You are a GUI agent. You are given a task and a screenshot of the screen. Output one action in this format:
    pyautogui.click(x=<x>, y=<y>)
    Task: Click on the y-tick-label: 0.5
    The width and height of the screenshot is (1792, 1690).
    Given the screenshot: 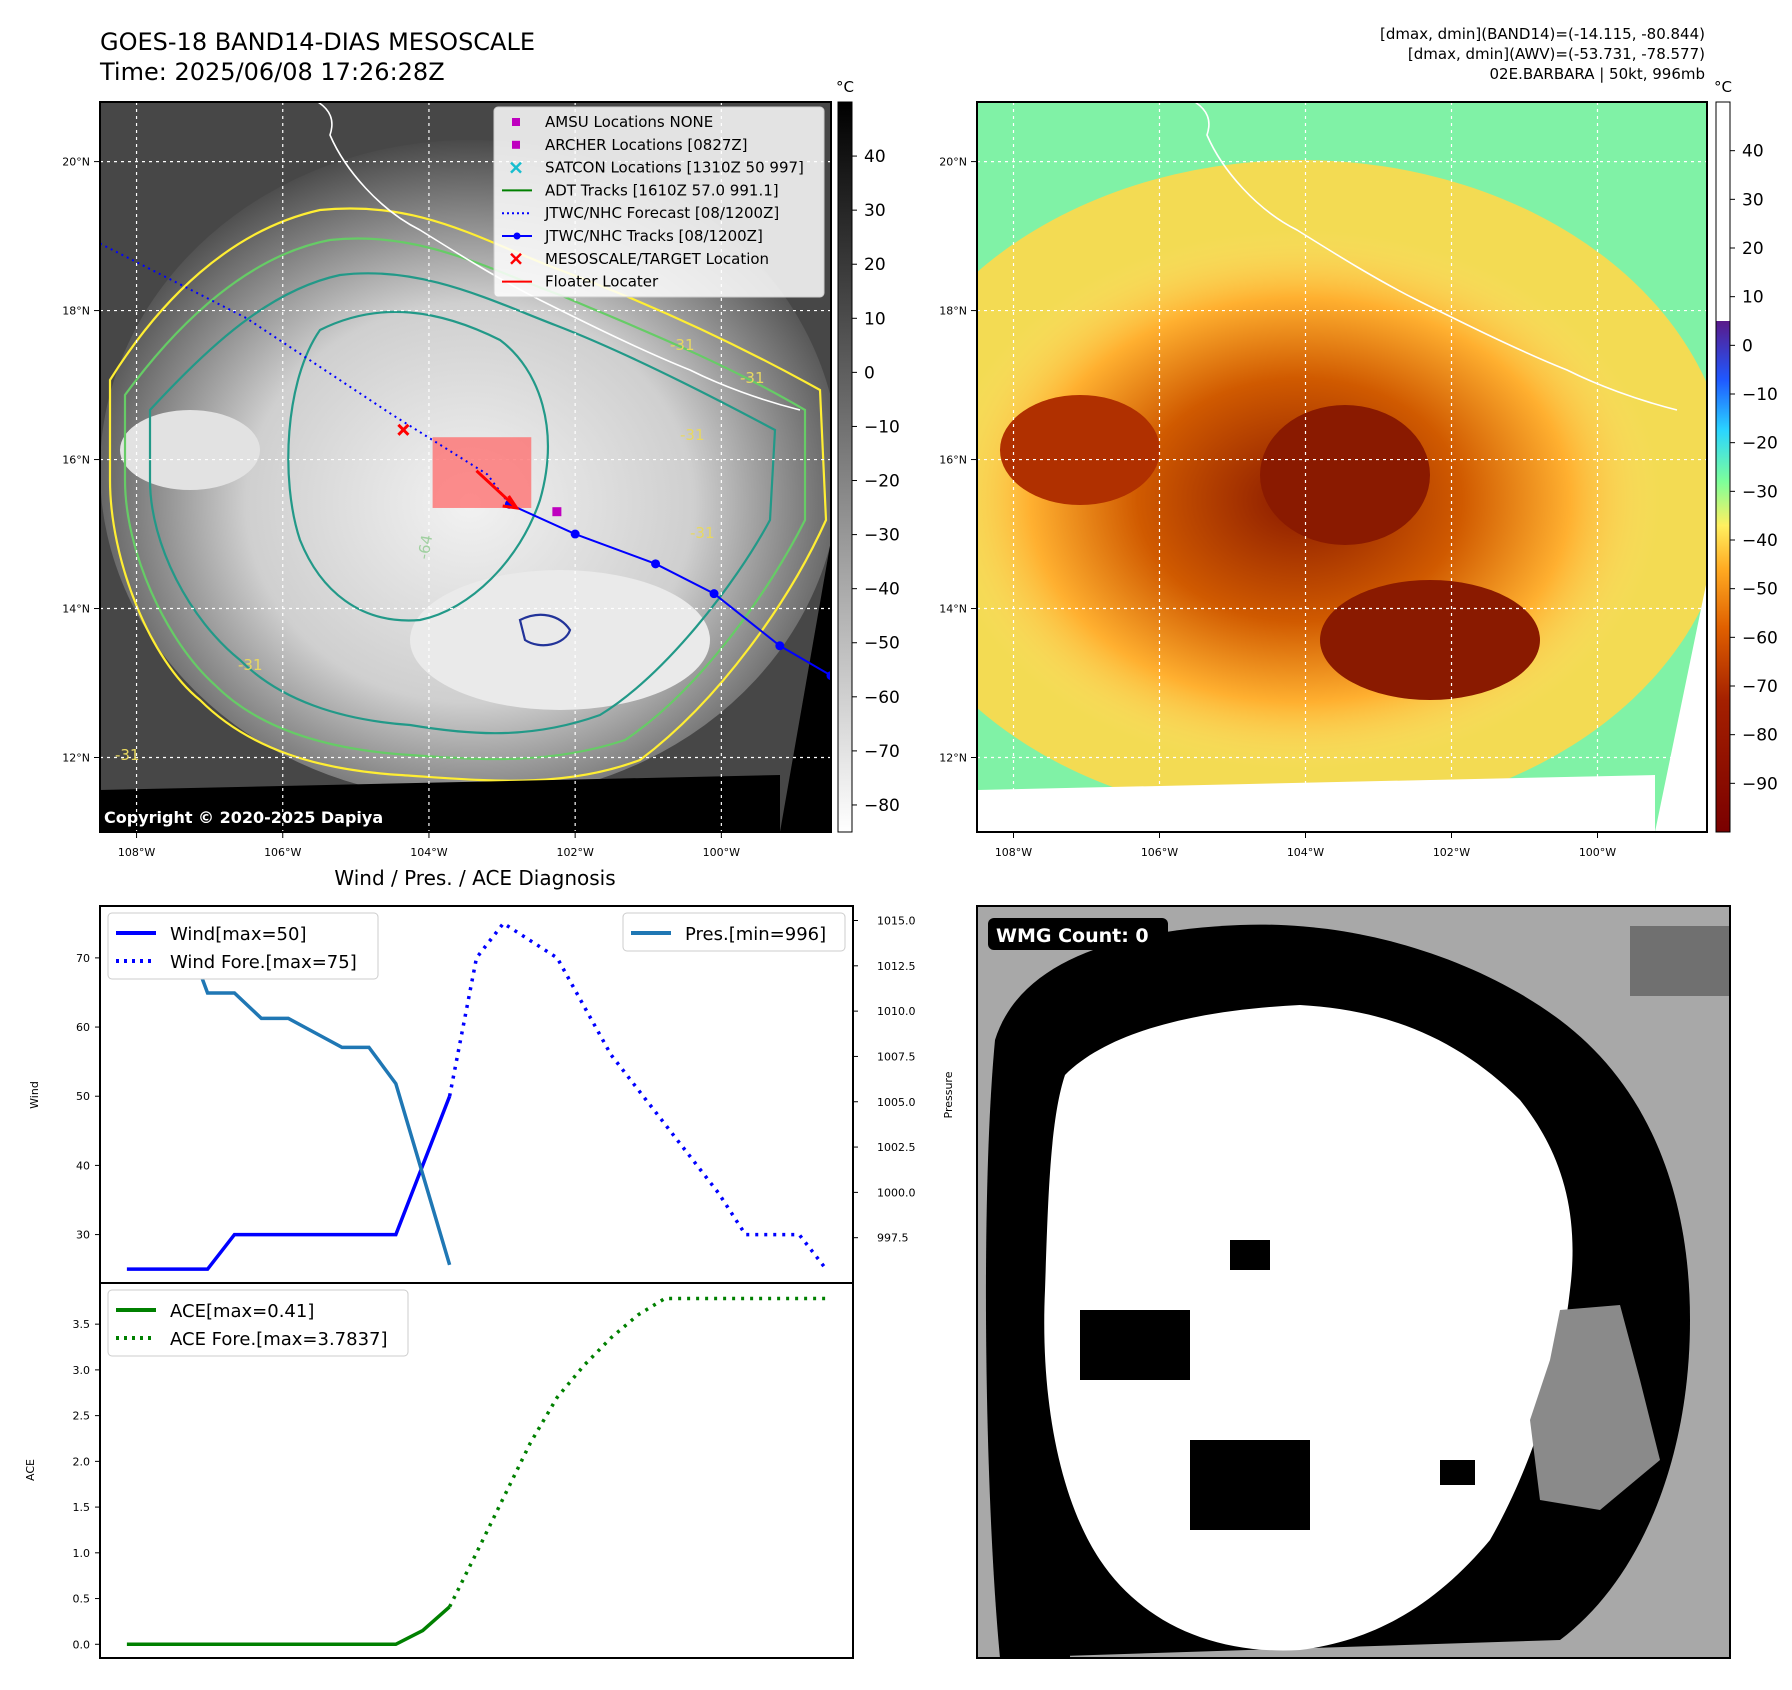 What is the action you would take?
    pyautogui.click(x=82, y=1599)
    